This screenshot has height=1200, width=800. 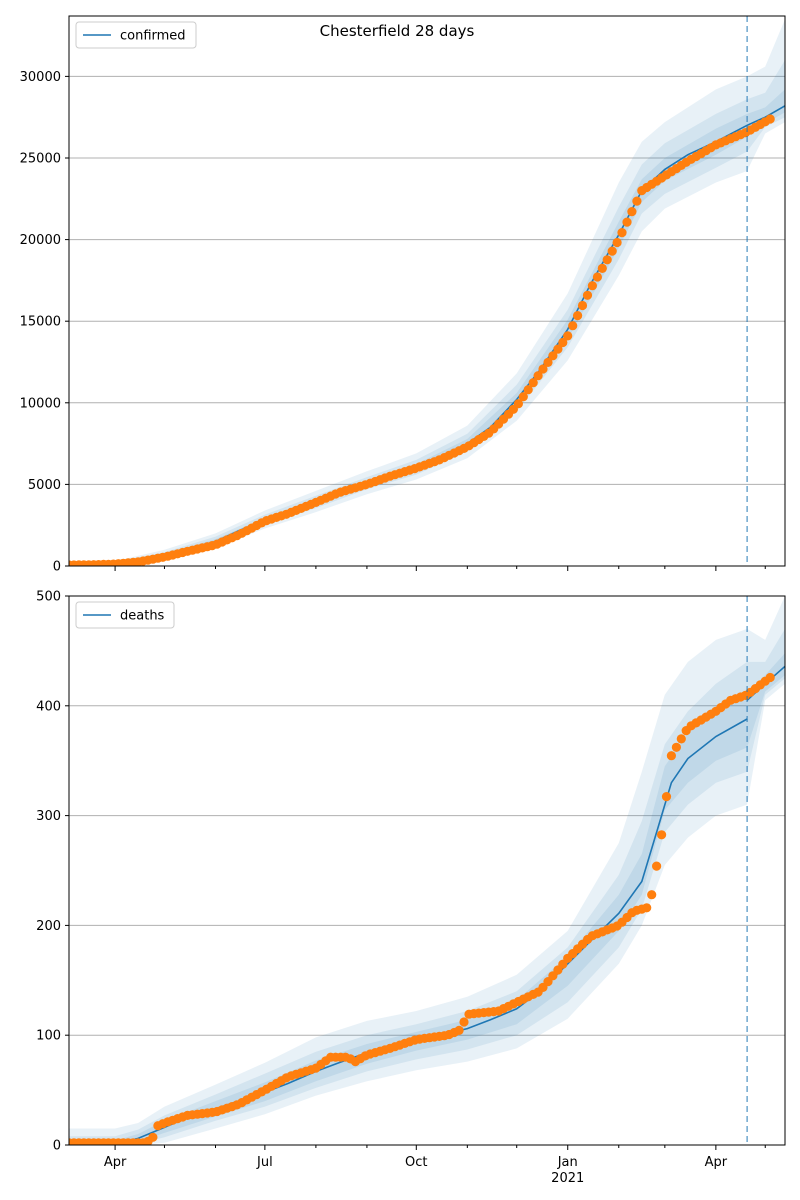 What do you see at coordinates (142, 616) in the screenshot?
I see `legend-label: deaths` at bounding box center [142, 616].